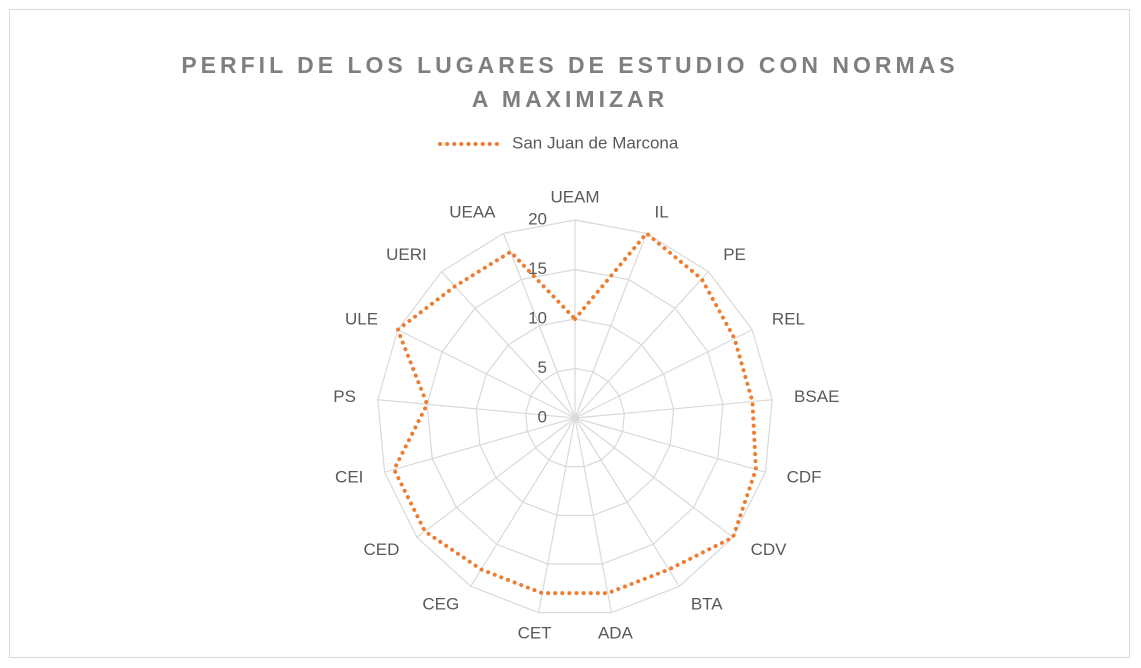 The height and width of the screenshot is (668, 1141). Describe the element at coordinates (788, 318) in the screenshot. I see `category-label: REL` at that location.